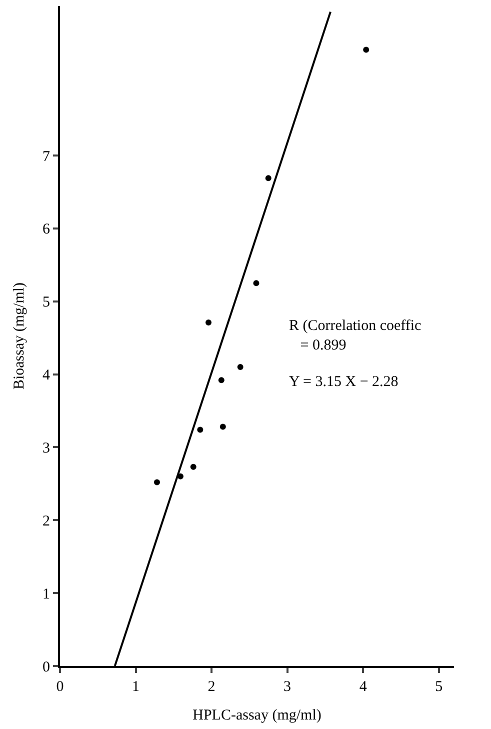 This screenshot has width=491, height=729. Describe the element at coordinates (136, 687) in the screenshot. I see `x-tick-label: 1` at that location.